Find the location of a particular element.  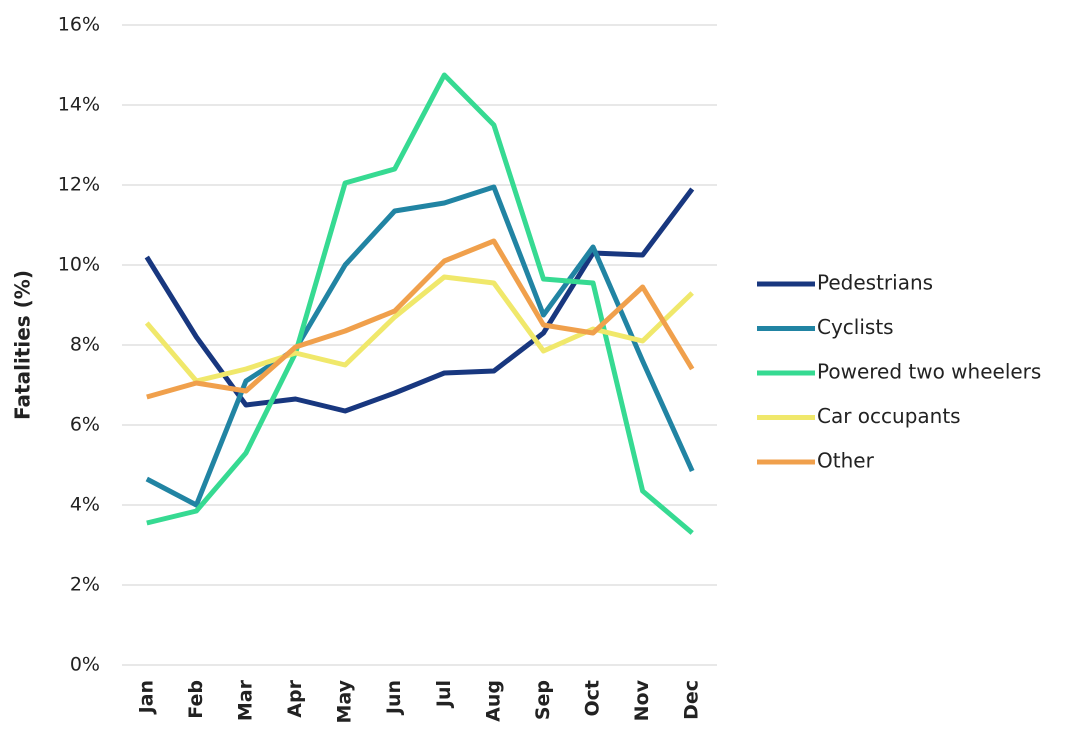

legend-label: Pedestrians is located at coordinates (875, 283).